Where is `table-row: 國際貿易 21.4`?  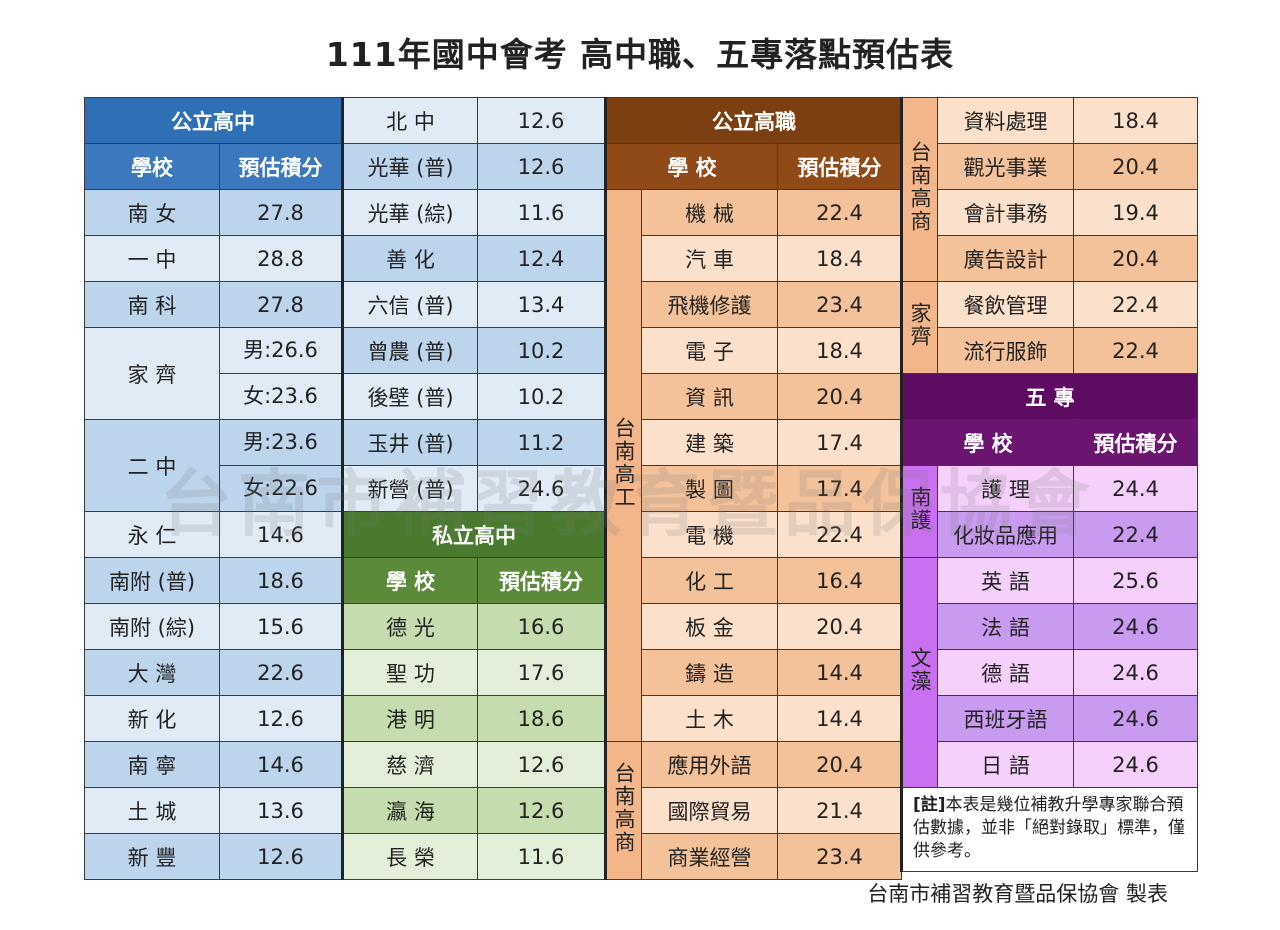
table-row: 國際貿易 21.4 is located at coordinates (754, 810).